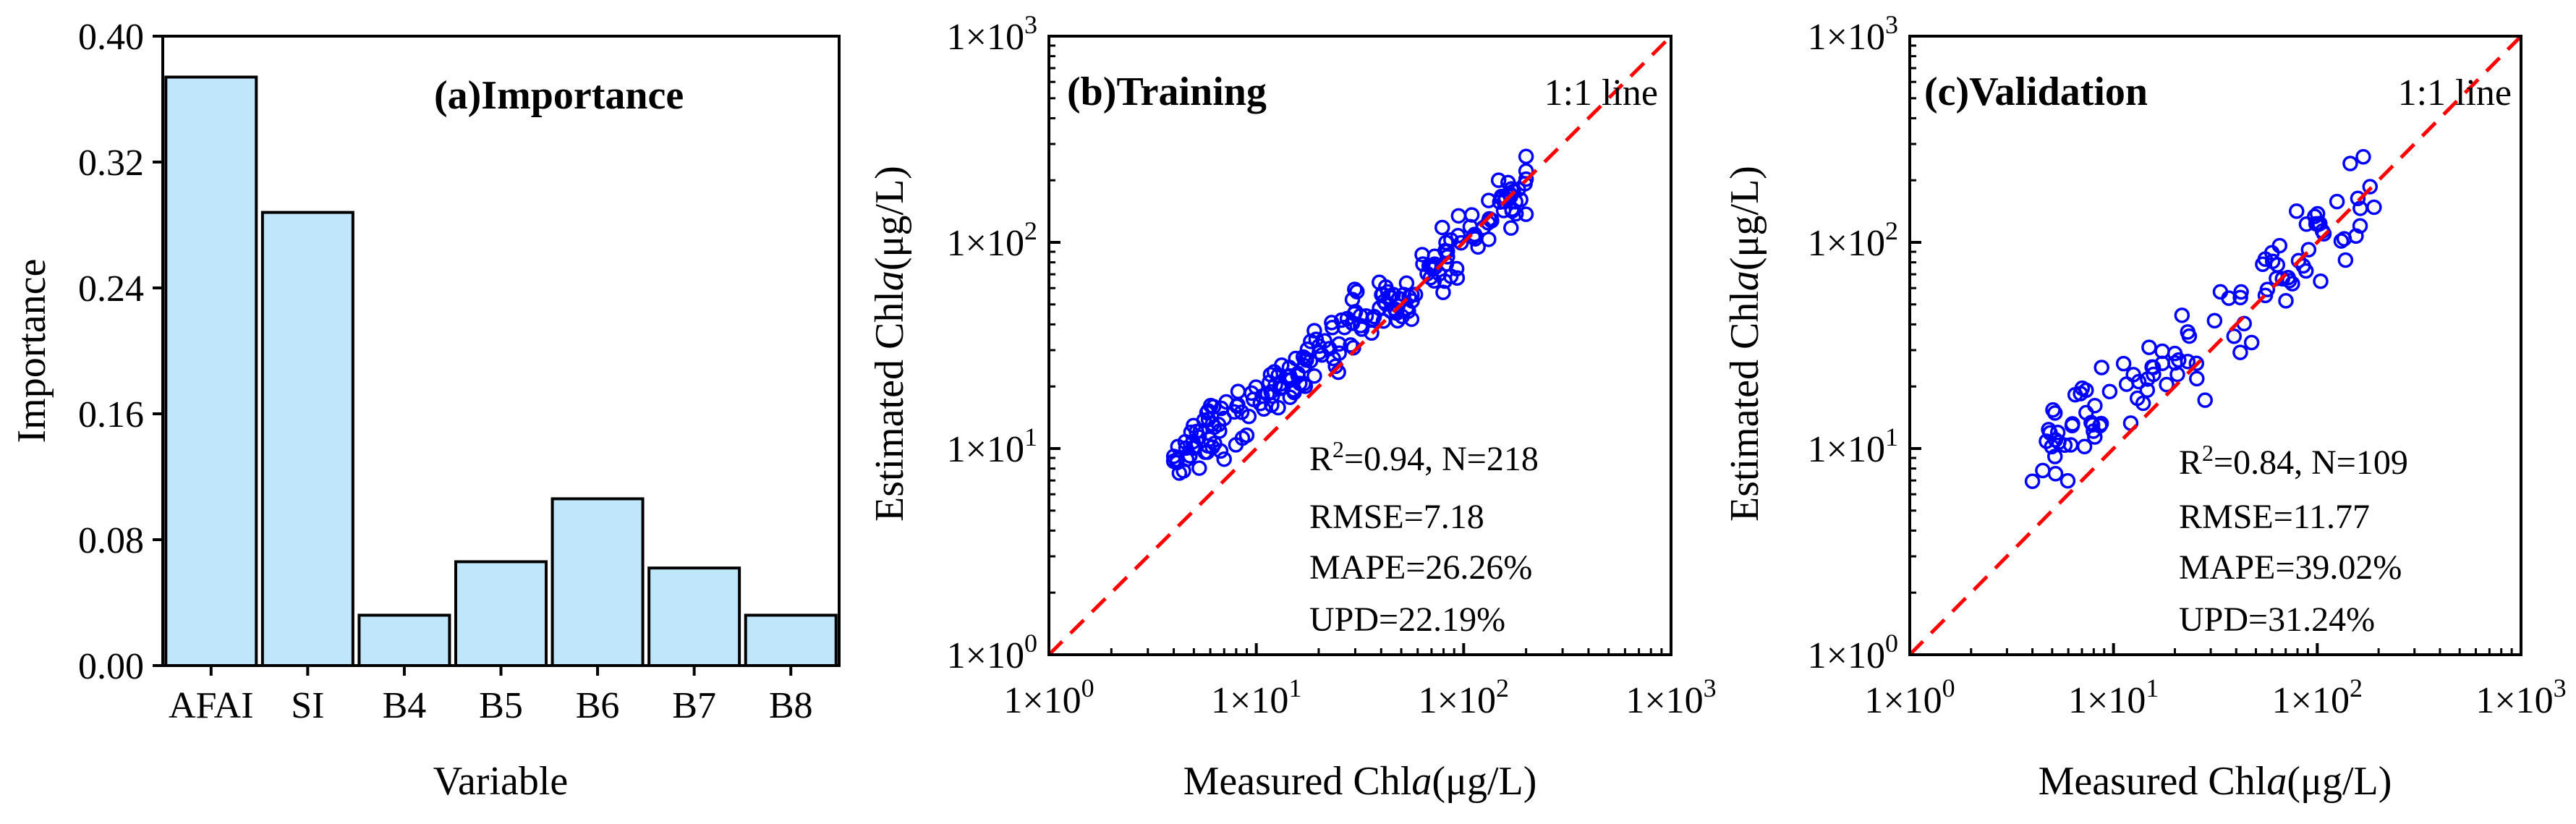 The width and height of the screenshot is (2576, 824). I want to click on x-axis-label: Variable, so click(501, 782).